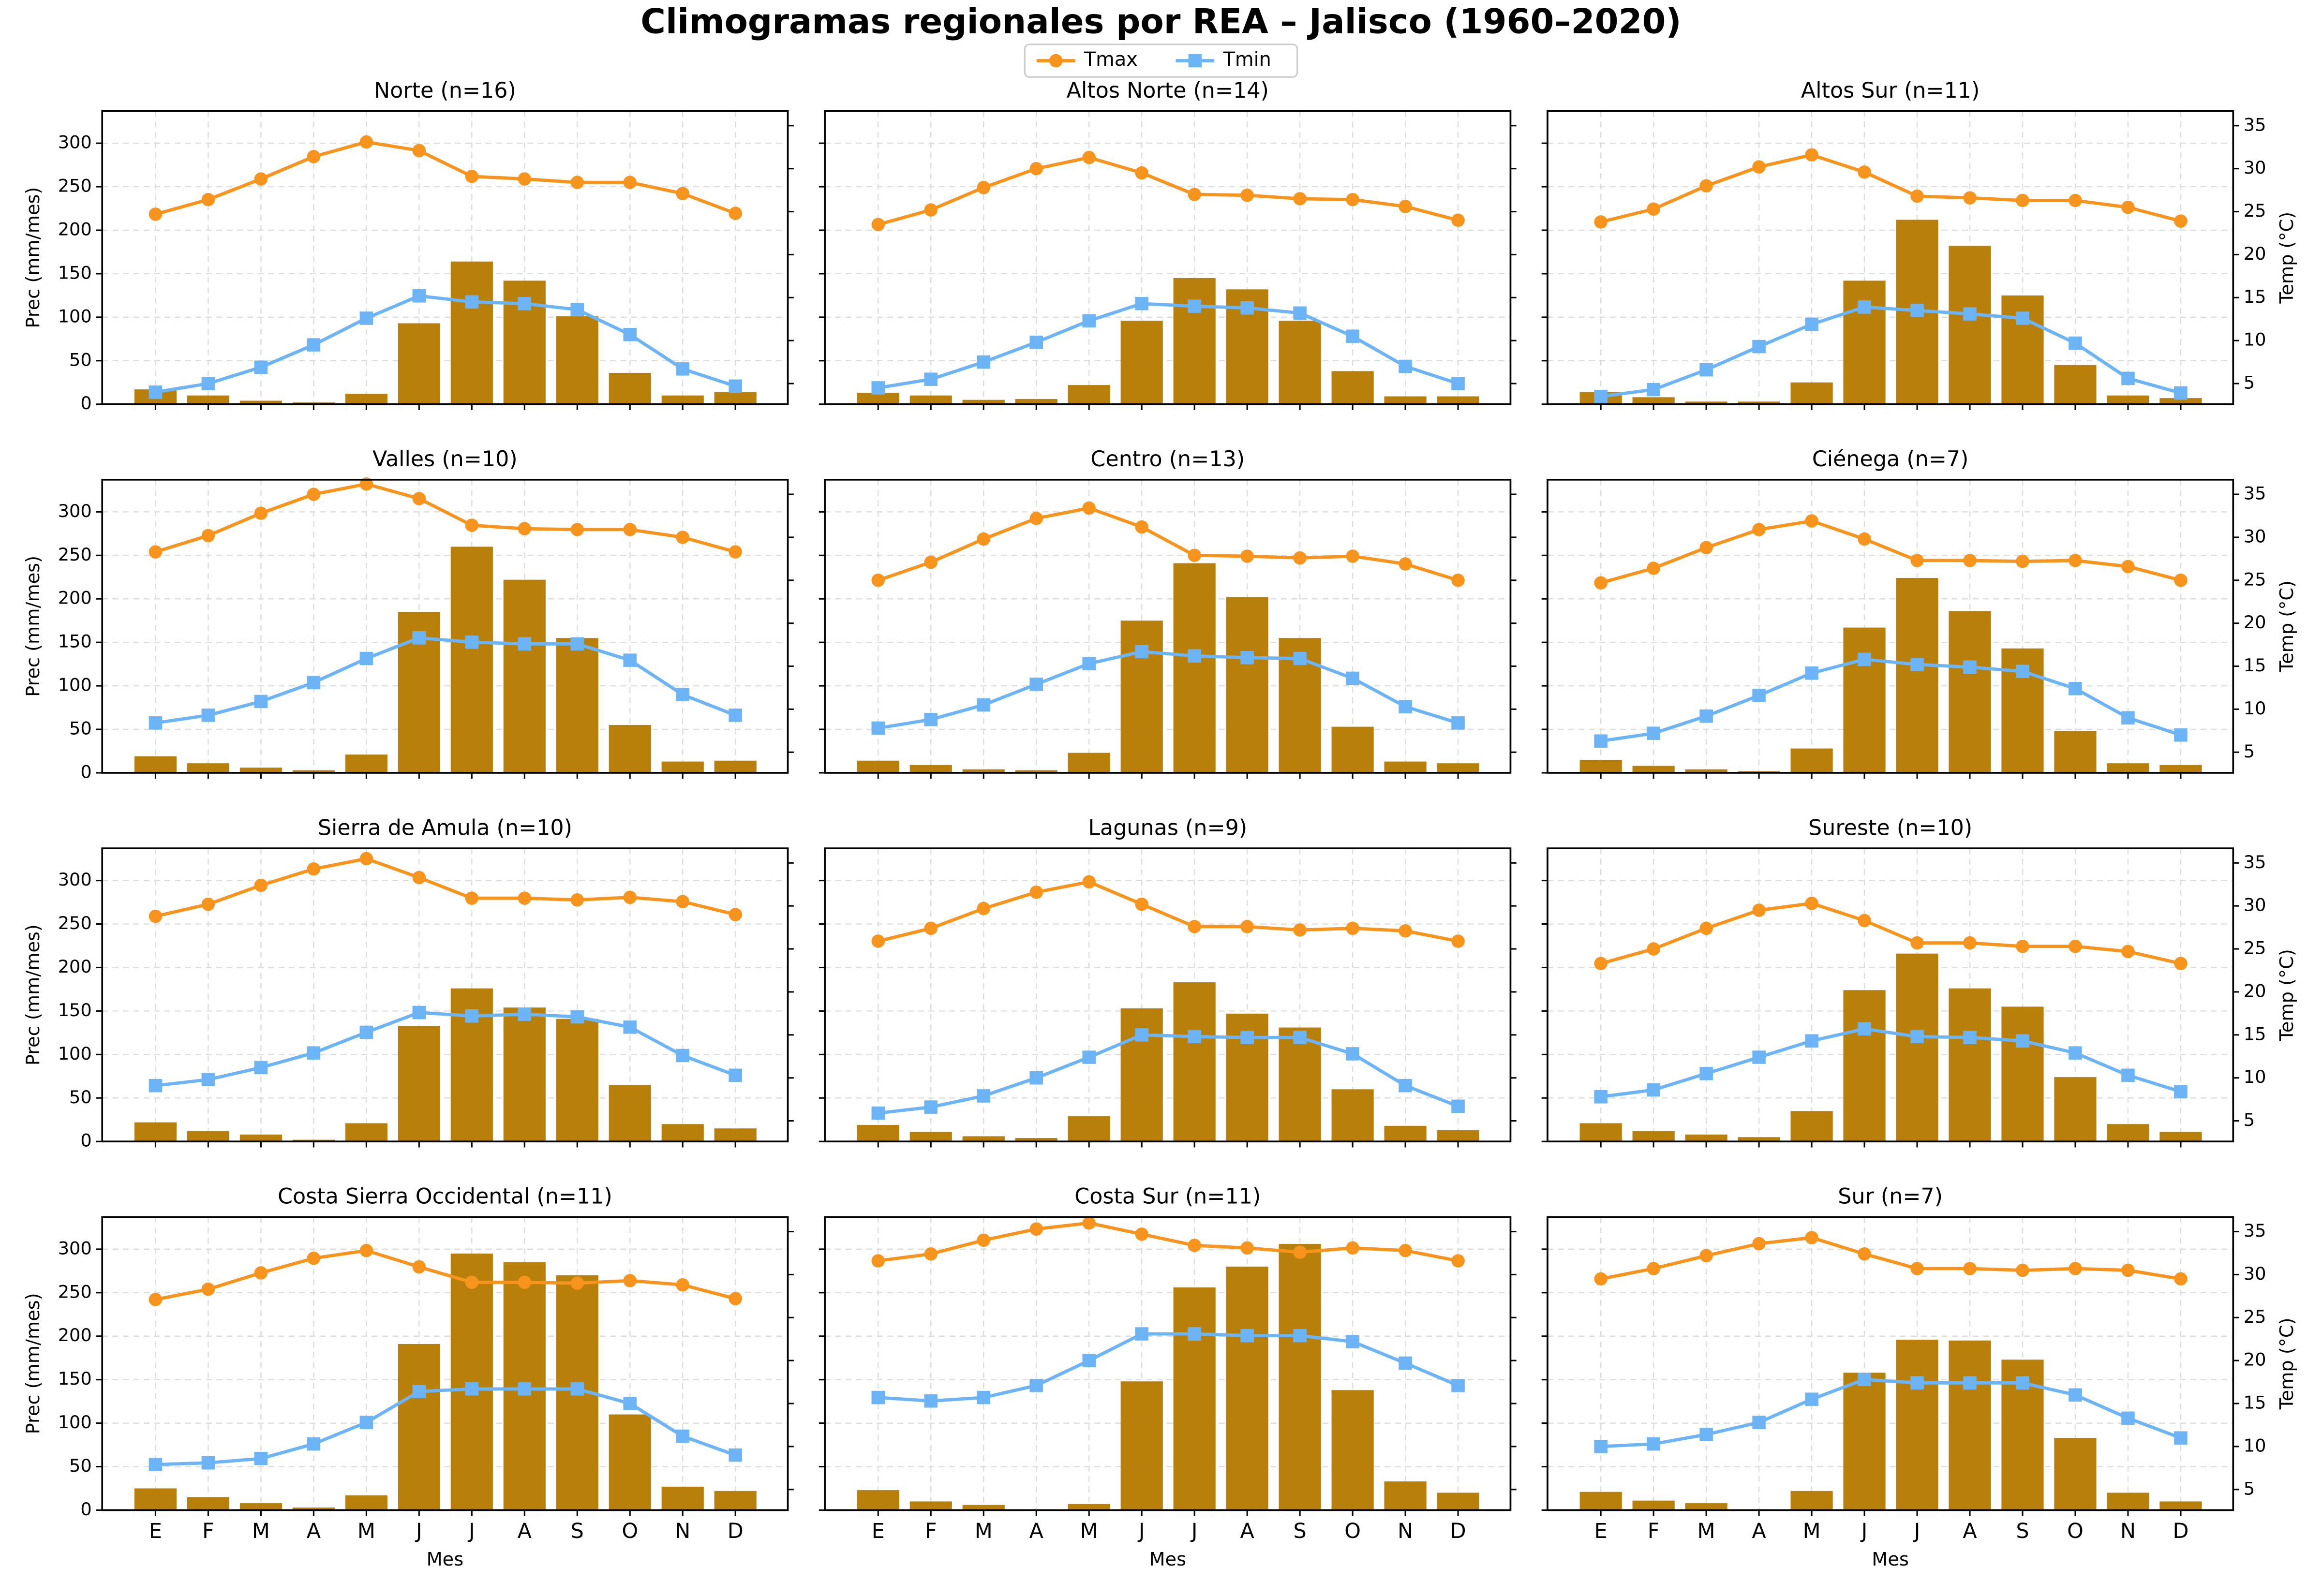 The image size is (2322, 1596). I want to click on x-tick-label: N, so click(682, 1531).